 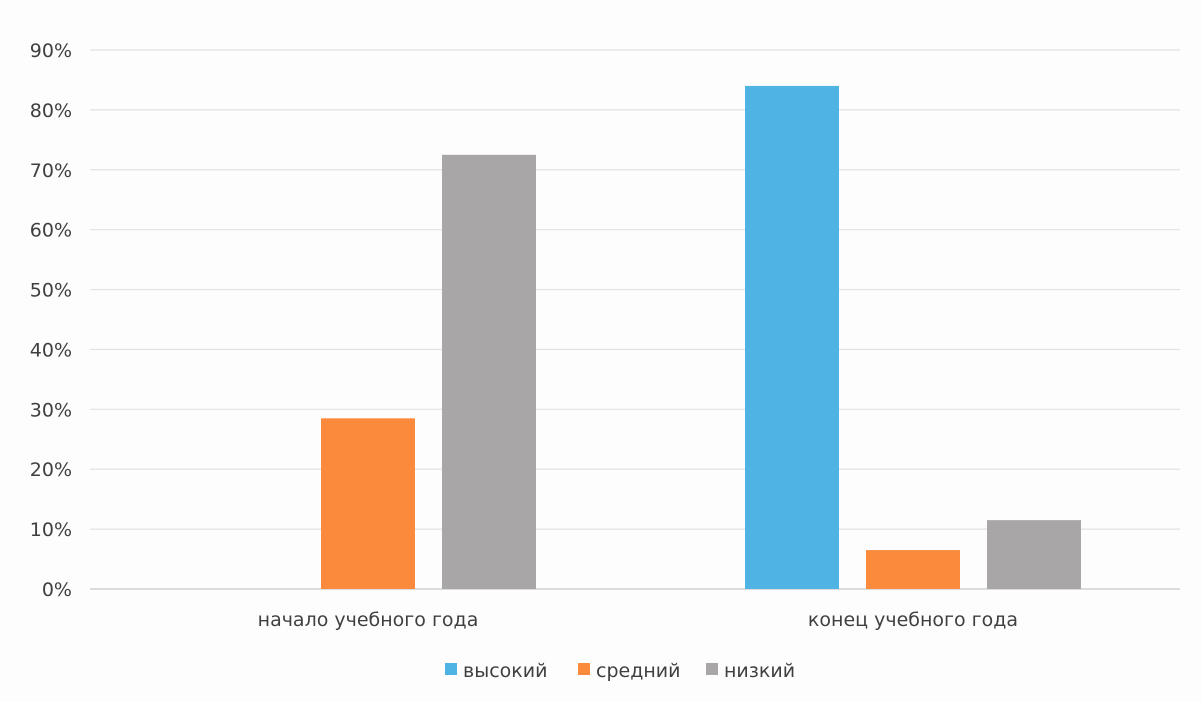 What do you see at coordinates (913, 620) in the screenshot?
I see `x-category-label: конец учебного года` at bounding box center [913, 620].